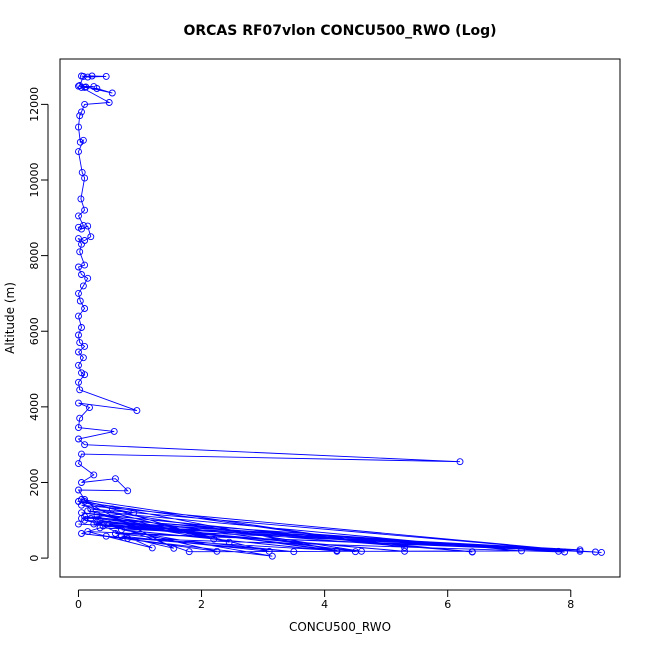 The image size is (650, 650). What do you see at coordinates (78, 604) in the screenshot?
I see `x-tick-label: 0` at bounding box center [78, 604].